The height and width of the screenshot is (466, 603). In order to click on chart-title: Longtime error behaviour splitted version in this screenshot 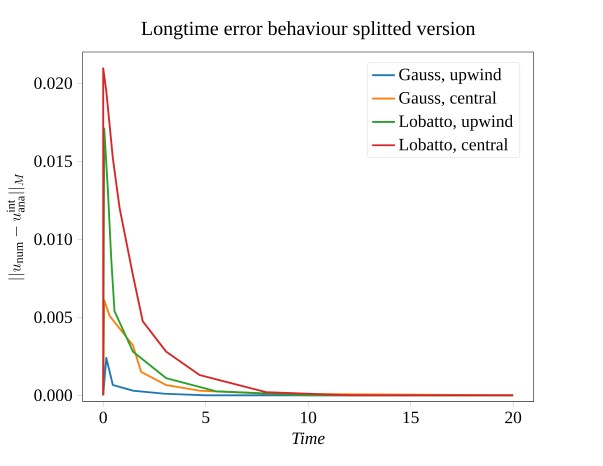, I will do `click(308, 30)`.